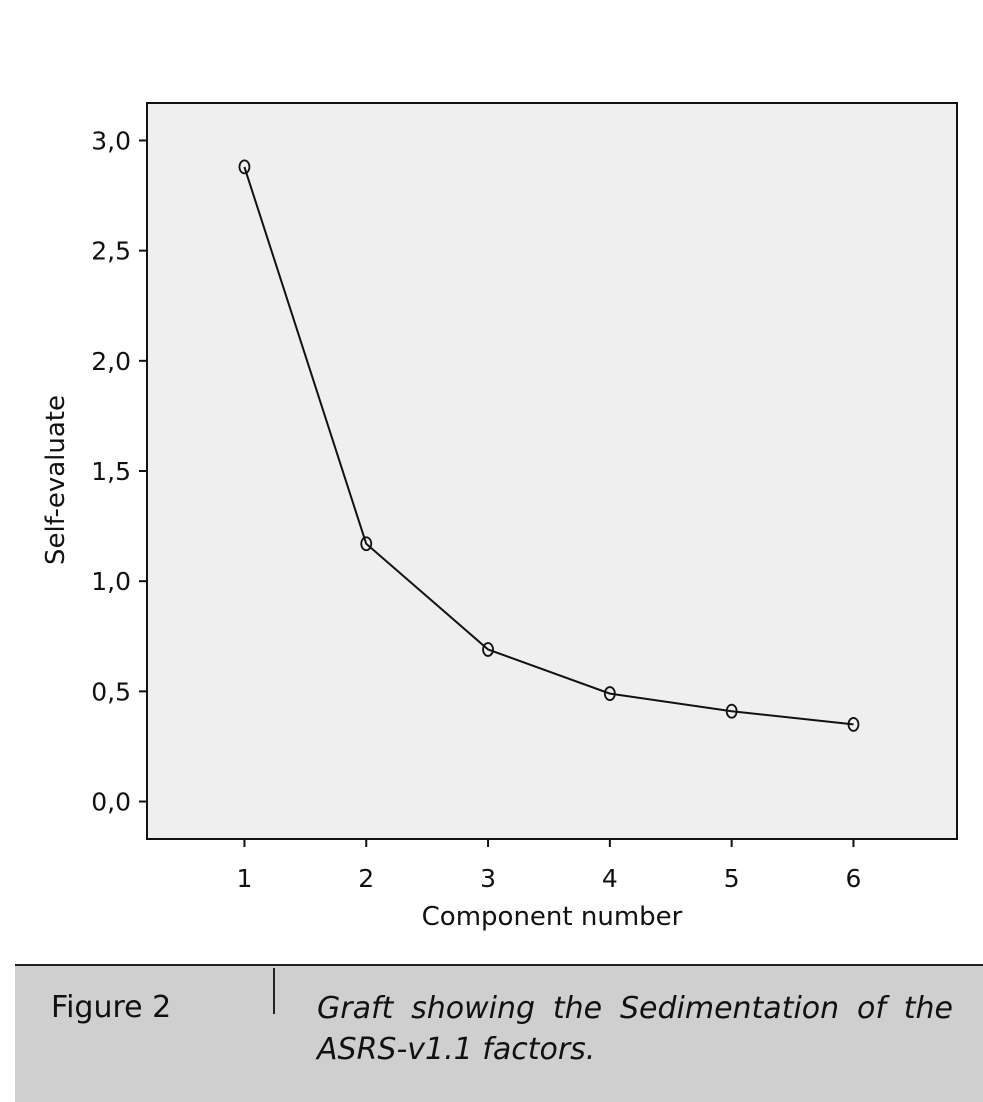  I want to click on x-tick-label: 3, so click(488, 878).